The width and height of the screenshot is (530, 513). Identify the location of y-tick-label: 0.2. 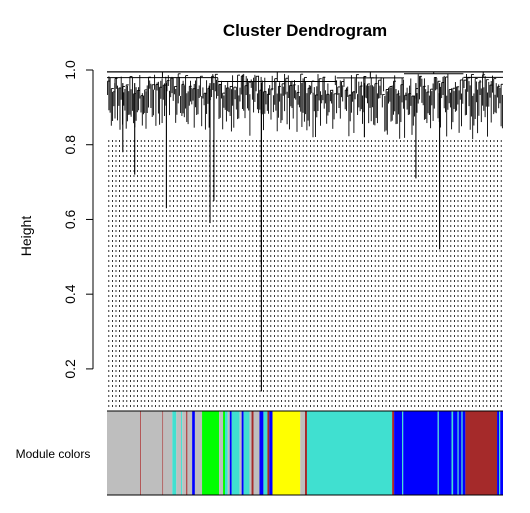
(70, 369).